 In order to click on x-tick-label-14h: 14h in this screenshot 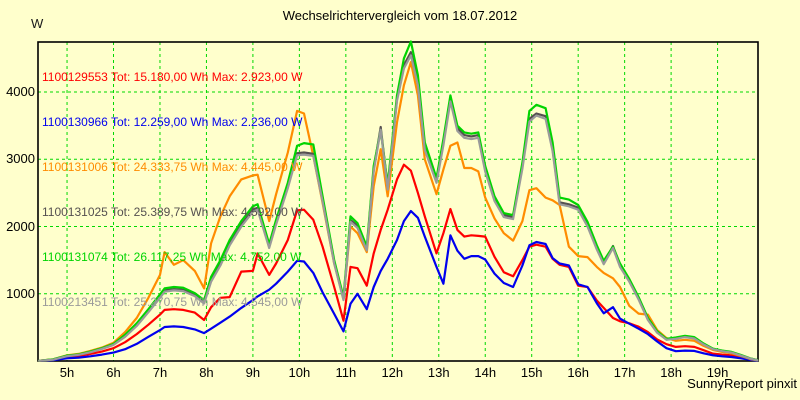, I will do `click(485, 372)`.